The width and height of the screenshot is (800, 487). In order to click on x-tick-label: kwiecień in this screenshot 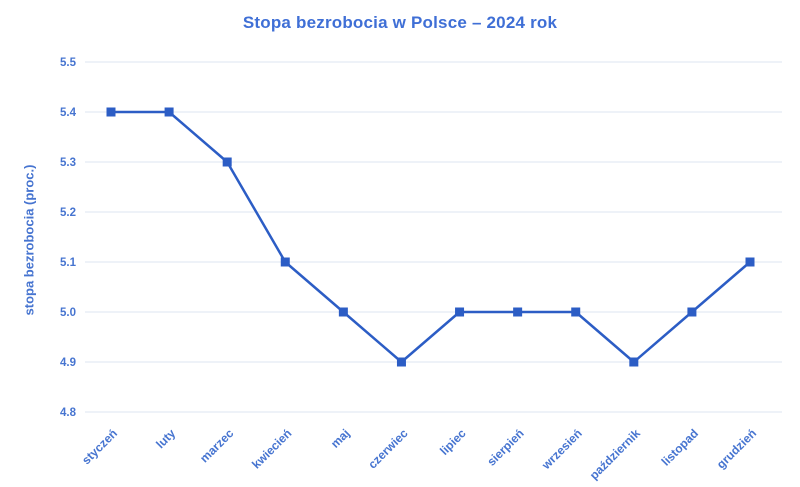, I will do `click(271, 448)`.